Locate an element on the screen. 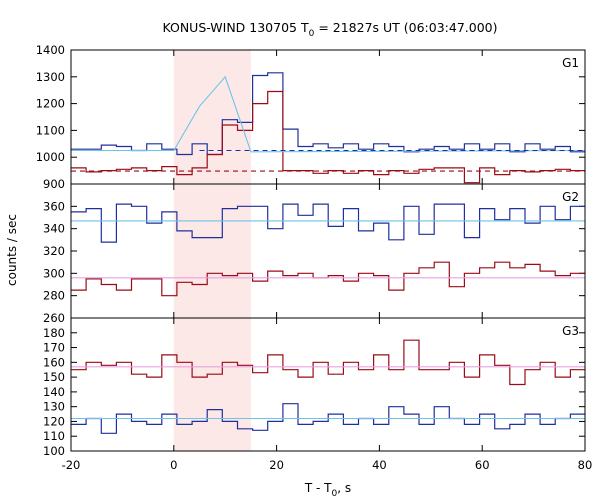 The width and height of the screenshot is (600, 500). x-tick-label: 40 is located at coordinates (379, 465).